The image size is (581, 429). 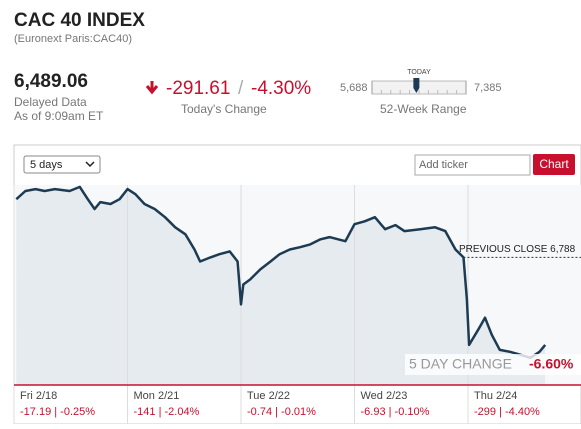 What do you see at coordinates (51, 81) in the screenshot?
I see `price: 6,489.06` at bounding box center [51, 81].